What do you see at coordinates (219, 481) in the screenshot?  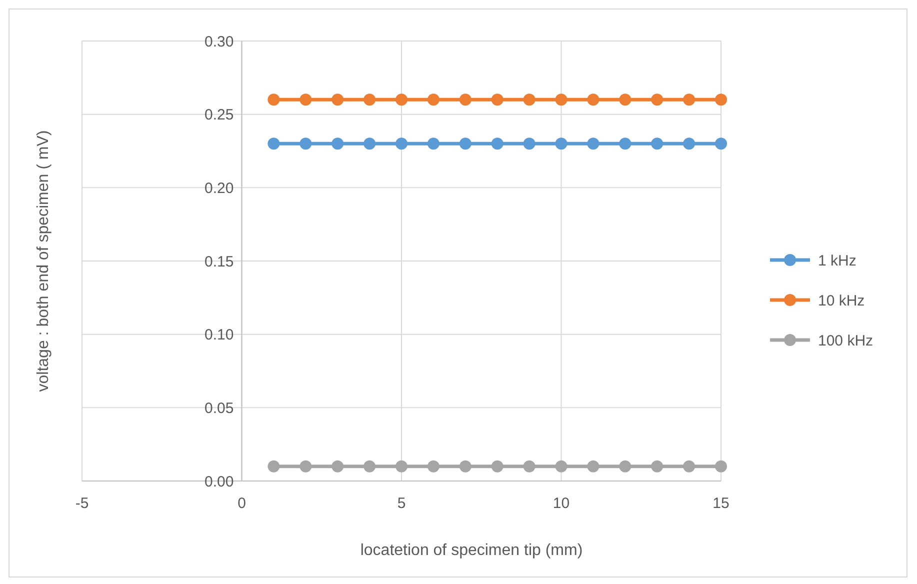 I see `y-tick-label: 0.00` at bounding box center [219, 481].